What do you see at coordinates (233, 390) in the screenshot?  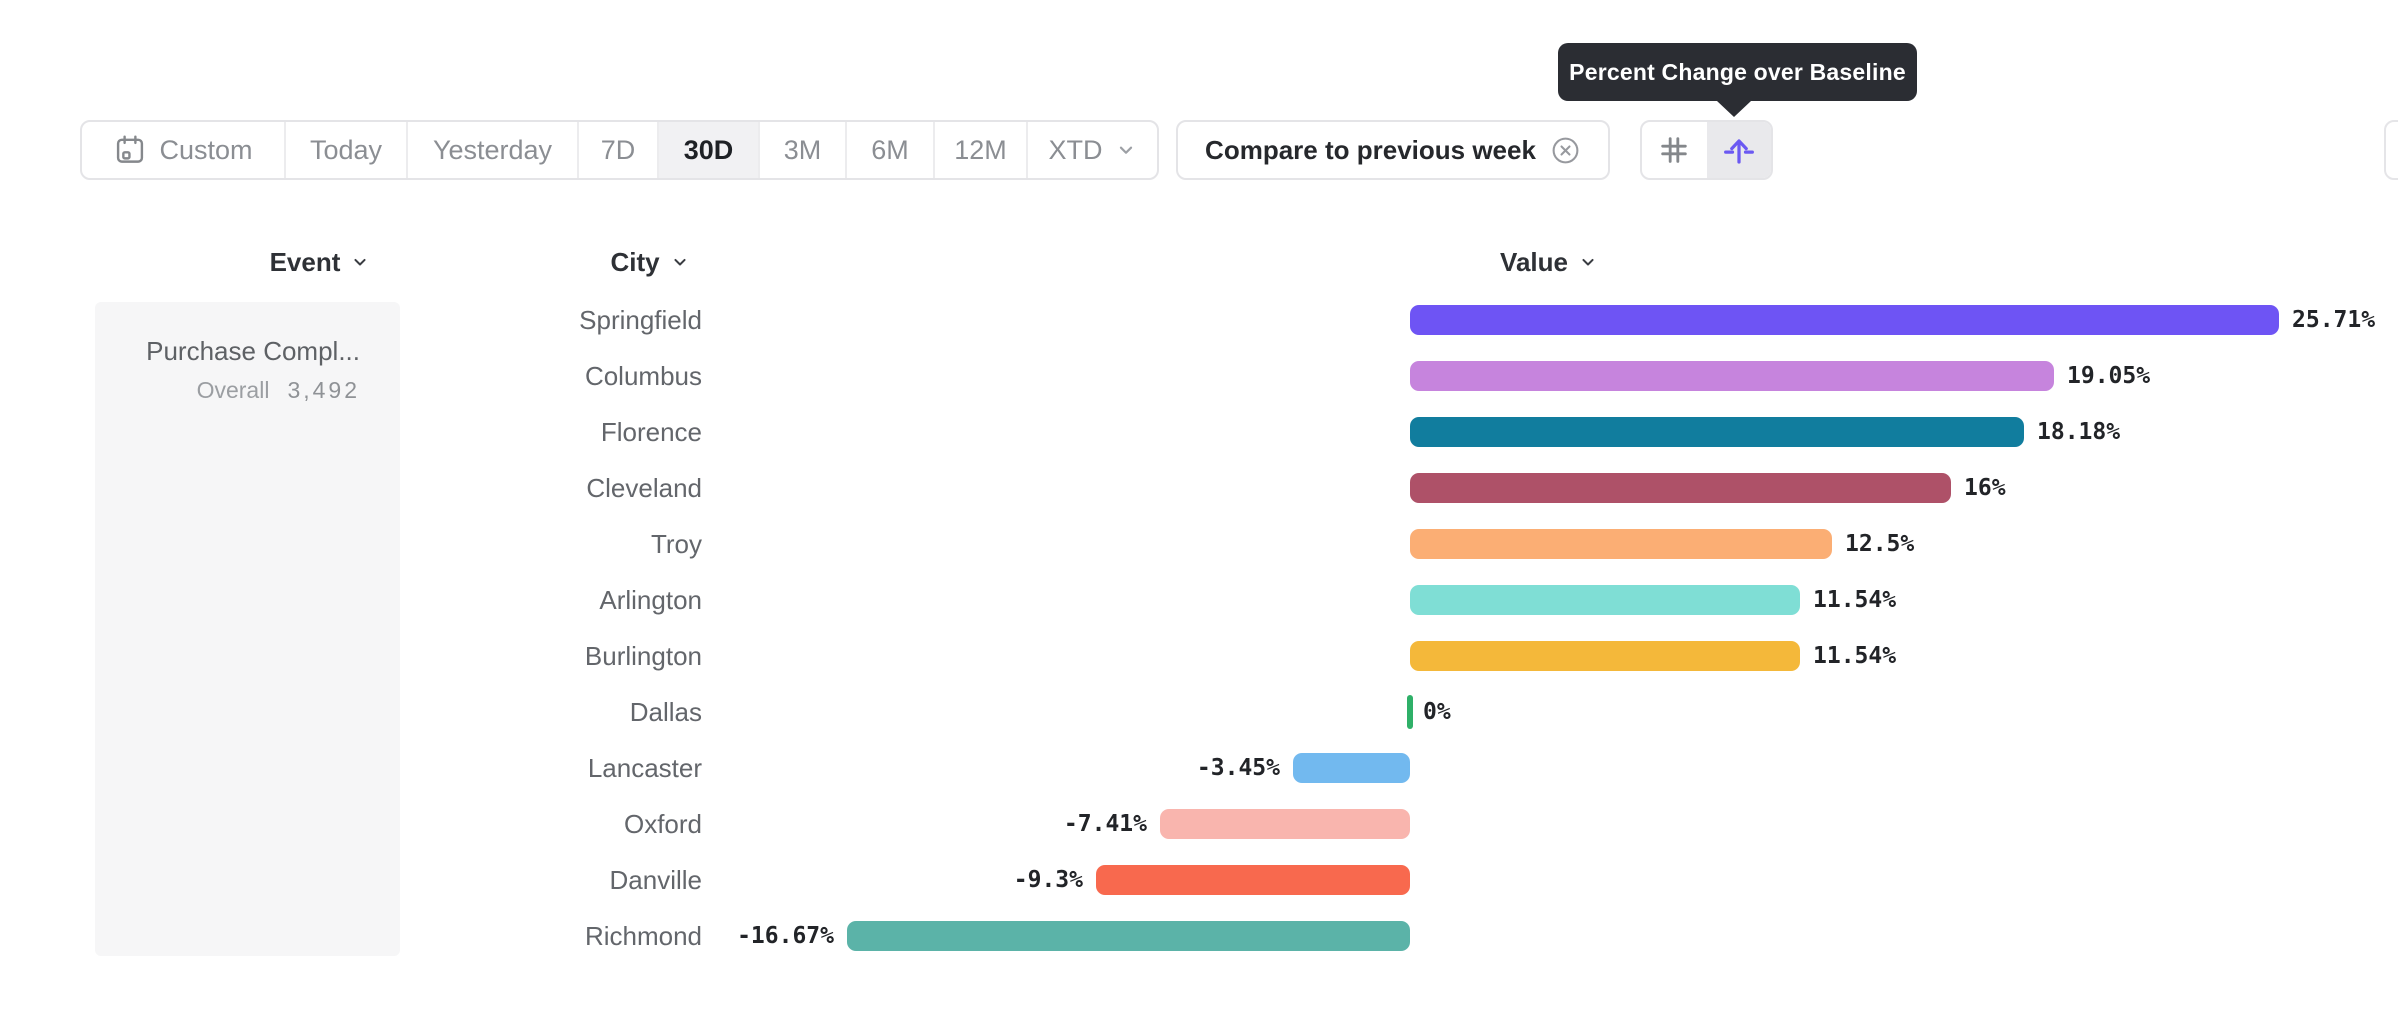 I see `overall-label: Overall` at bounding box center [233, 390].